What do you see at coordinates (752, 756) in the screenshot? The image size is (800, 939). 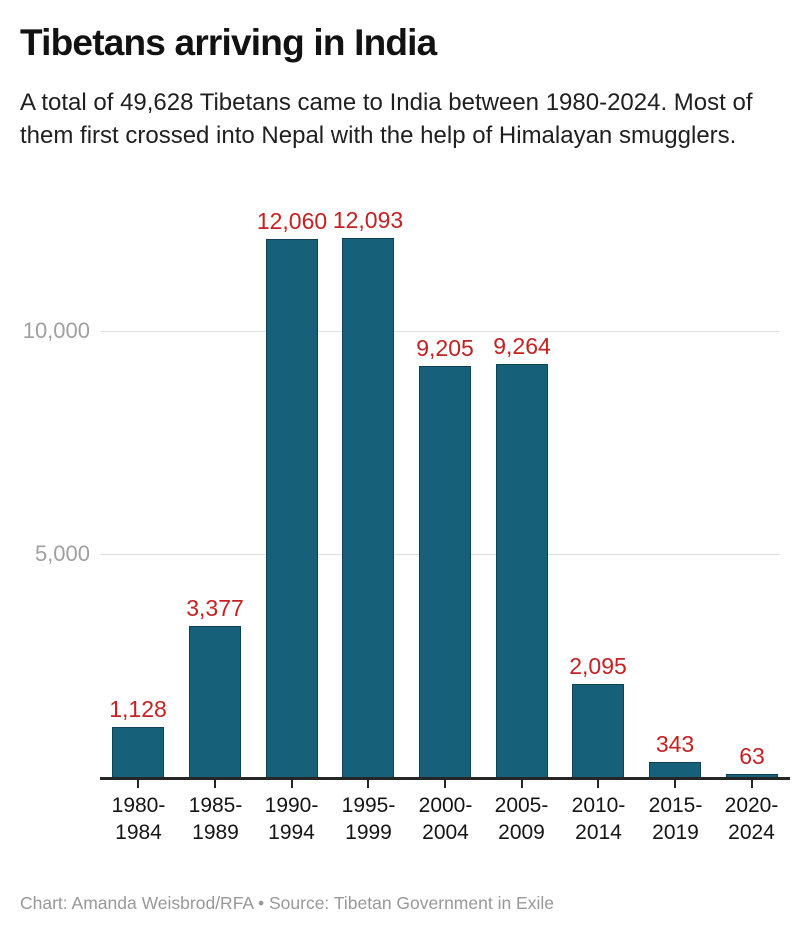 I see `bar-value-label: 63` at bounding box center [752, 756].